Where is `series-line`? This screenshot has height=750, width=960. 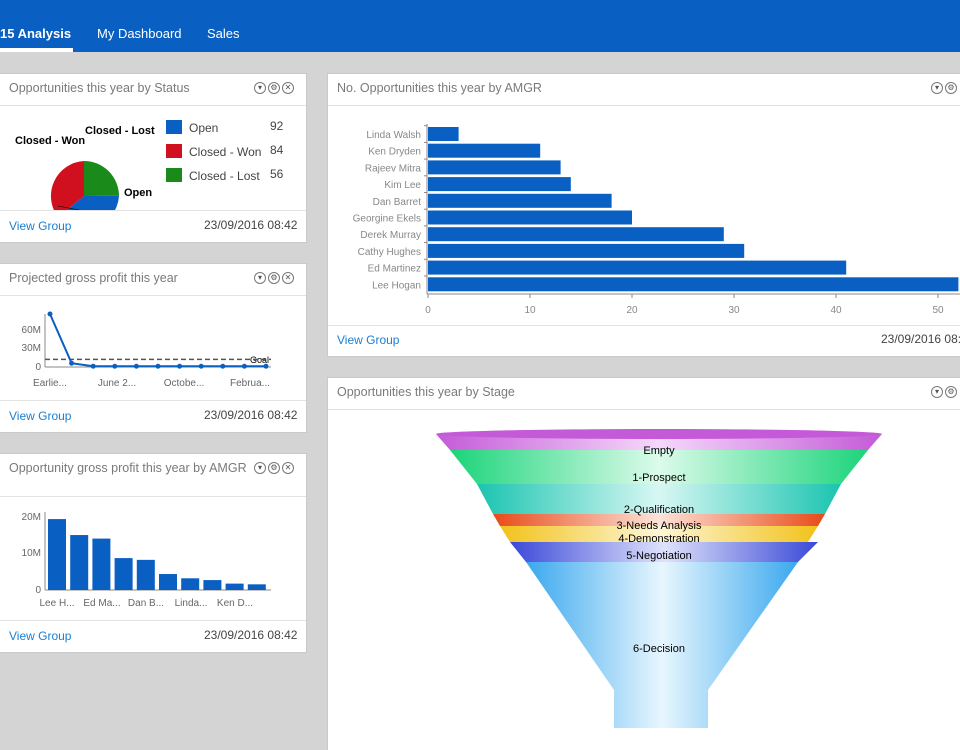
series-line is located at coordinates (157, 340).